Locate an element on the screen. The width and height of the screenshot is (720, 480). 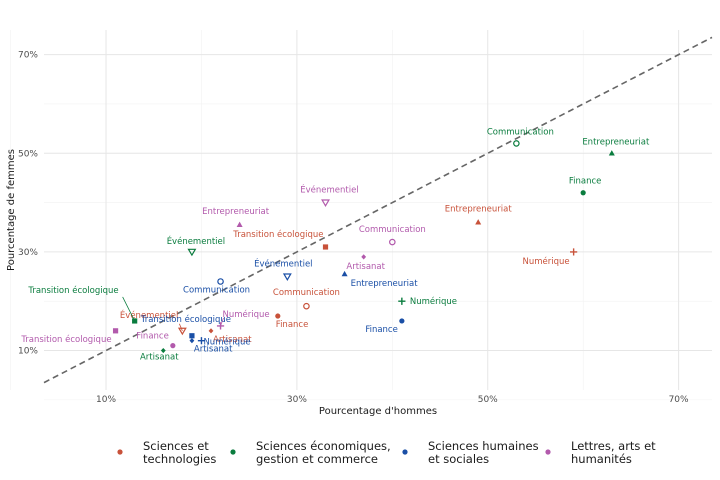
x-tick-label: 70% is located at coordinates (679, 400).